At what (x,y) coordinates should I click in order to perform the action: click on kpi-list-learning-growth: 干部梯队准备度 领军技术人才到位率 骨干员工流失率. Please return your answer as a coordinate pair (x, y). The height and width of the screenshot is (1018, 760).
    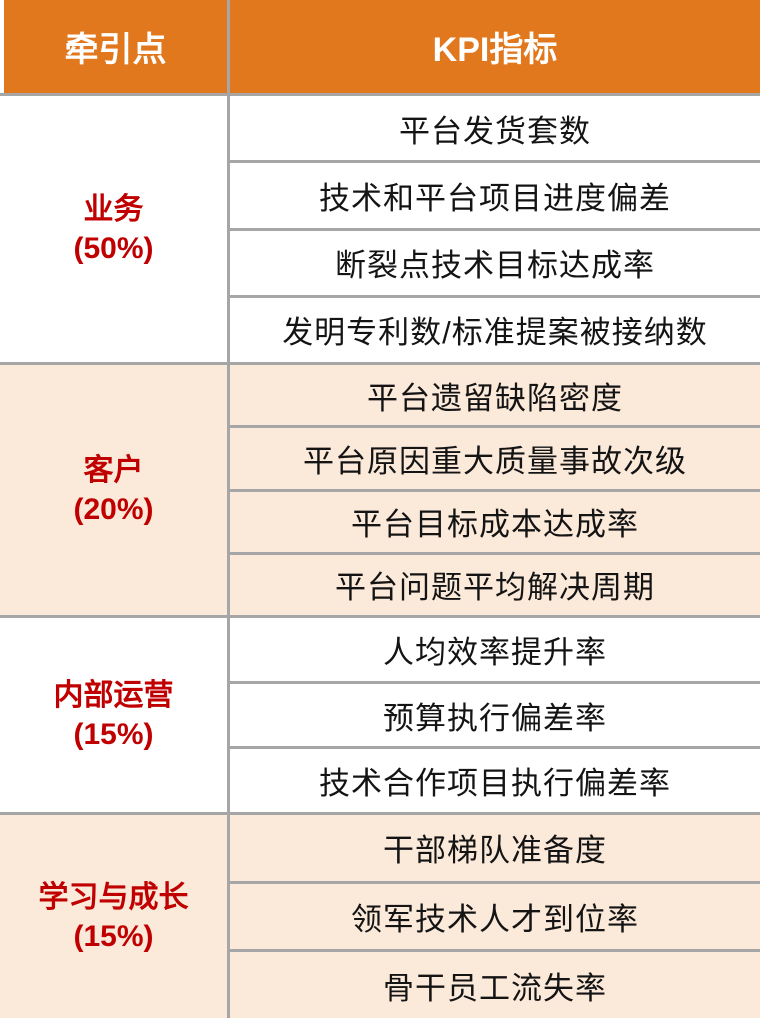
    Looking at the image, I should click on (495, 916).